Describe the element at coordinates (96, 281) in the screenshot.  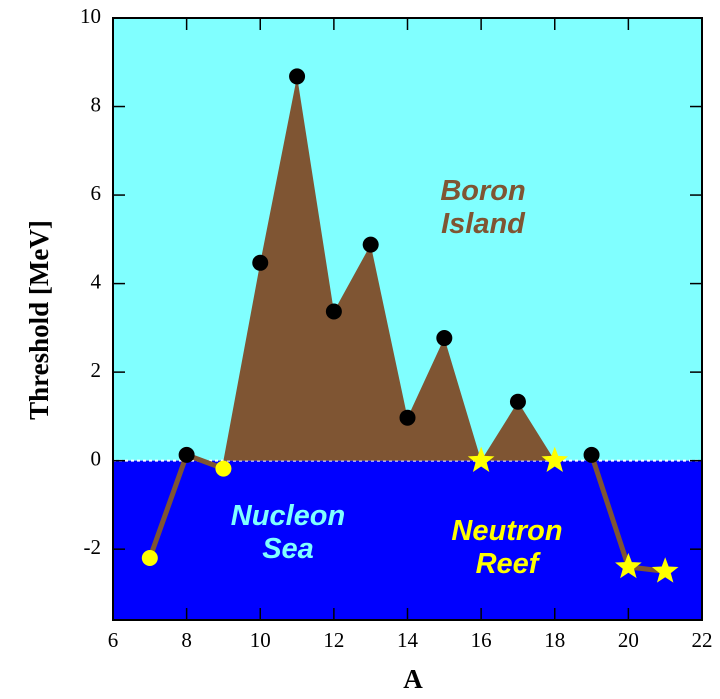
I see `y-tick-label: 4` at that location.